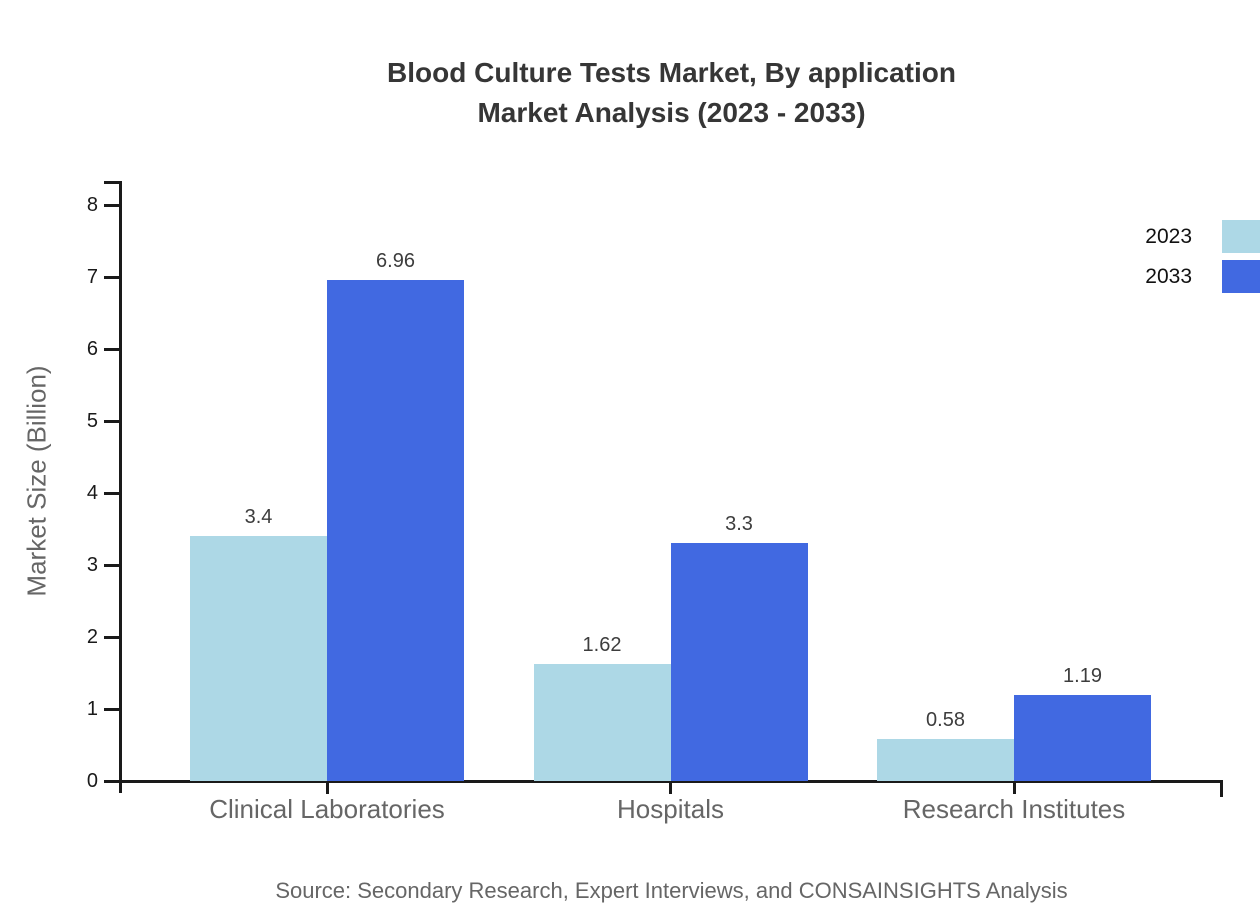 The width and height of the screenshot is (1260, 920). I want to click on legend-label-2023: 2023, so click(1168, 236).